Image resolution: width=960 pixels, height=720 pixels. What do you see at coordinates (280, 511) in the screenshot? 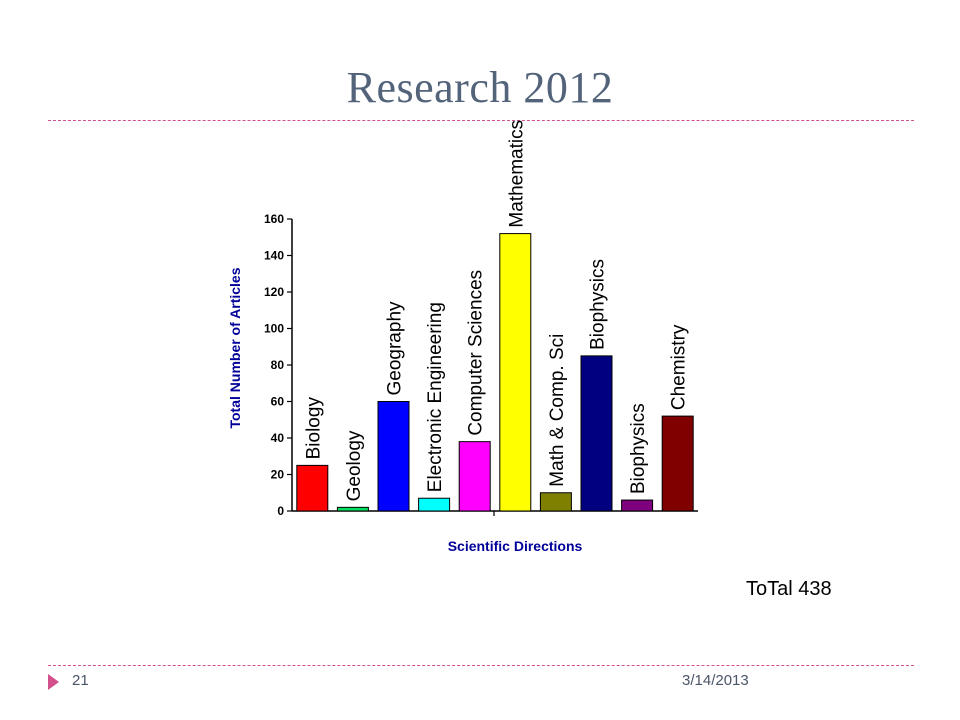
I see `y-tick-label: 0` at bounding box center [280, 511].